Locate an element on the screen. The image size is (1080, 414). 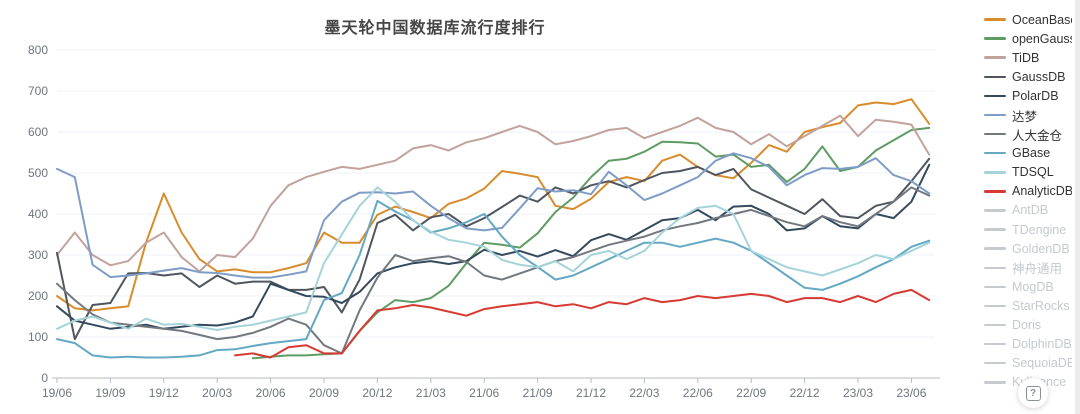
legend-label: GaussDB is located at coordinates (1039, 76).